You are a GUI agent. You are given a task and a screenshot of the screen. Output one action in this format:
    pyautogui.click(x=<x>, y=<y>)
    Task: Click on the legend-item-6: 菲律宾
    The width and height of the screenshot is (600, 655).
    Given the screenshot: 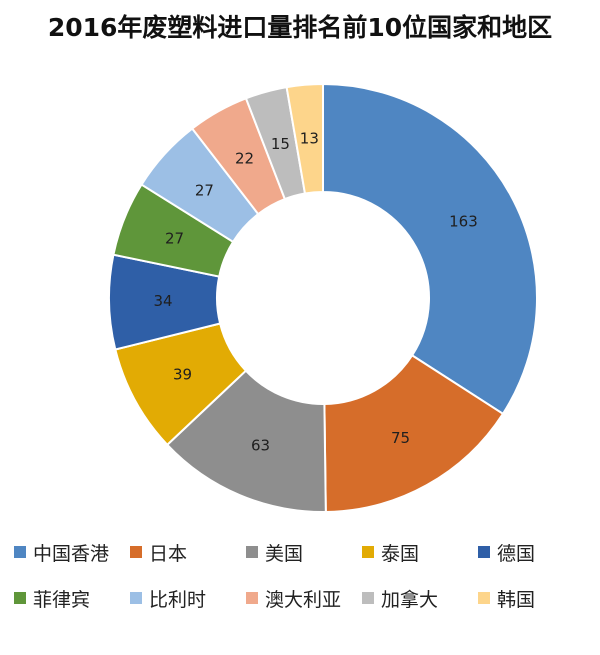 What is the action you would take?
    pyautogui.click(x=72, y=598)
    